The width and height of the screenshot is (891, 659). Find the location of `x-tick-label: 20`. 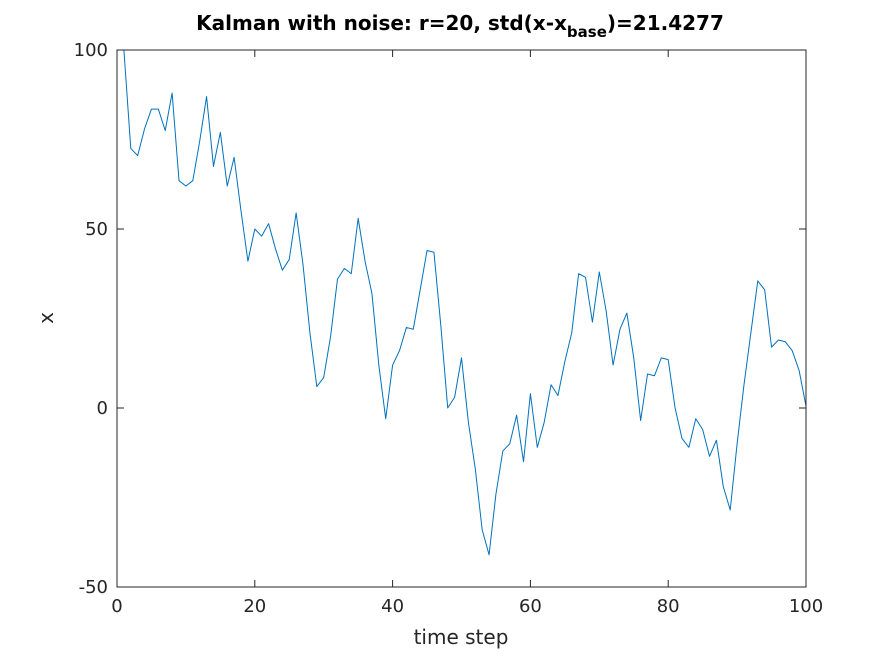

x-tick-label: 20 is located at coordinates (254, 606).